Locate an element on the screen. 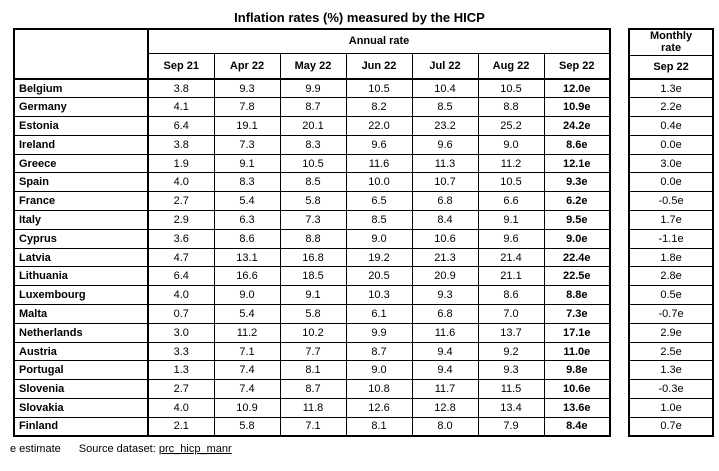 The image size is (719, 471). annual-value: 6.4 is located at coordinates (181, 126).